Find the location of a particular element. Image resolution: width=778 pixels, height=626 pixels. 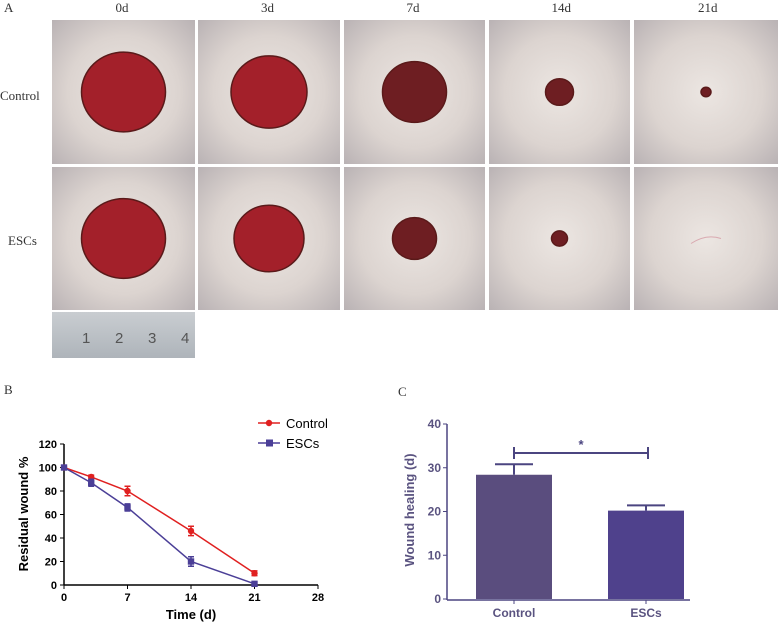

wound-photo-escs-21d is located at coordinates (706, 238).